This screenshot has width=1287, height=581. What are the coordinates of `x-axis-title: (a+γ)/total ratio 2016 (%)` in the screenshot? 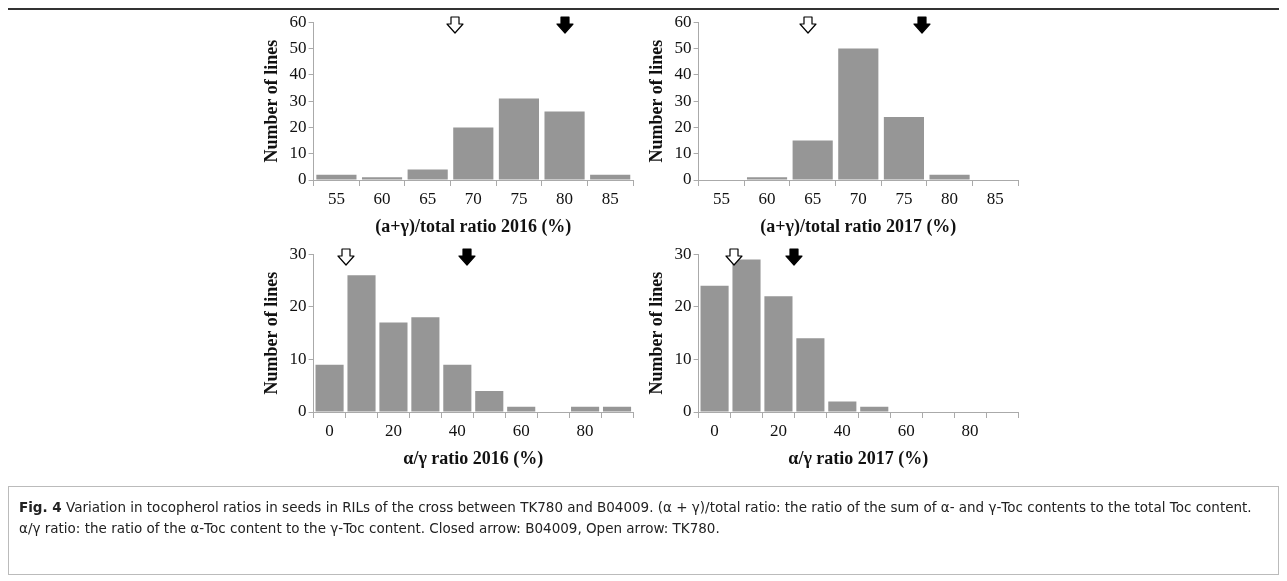 It's located at (473, 226).